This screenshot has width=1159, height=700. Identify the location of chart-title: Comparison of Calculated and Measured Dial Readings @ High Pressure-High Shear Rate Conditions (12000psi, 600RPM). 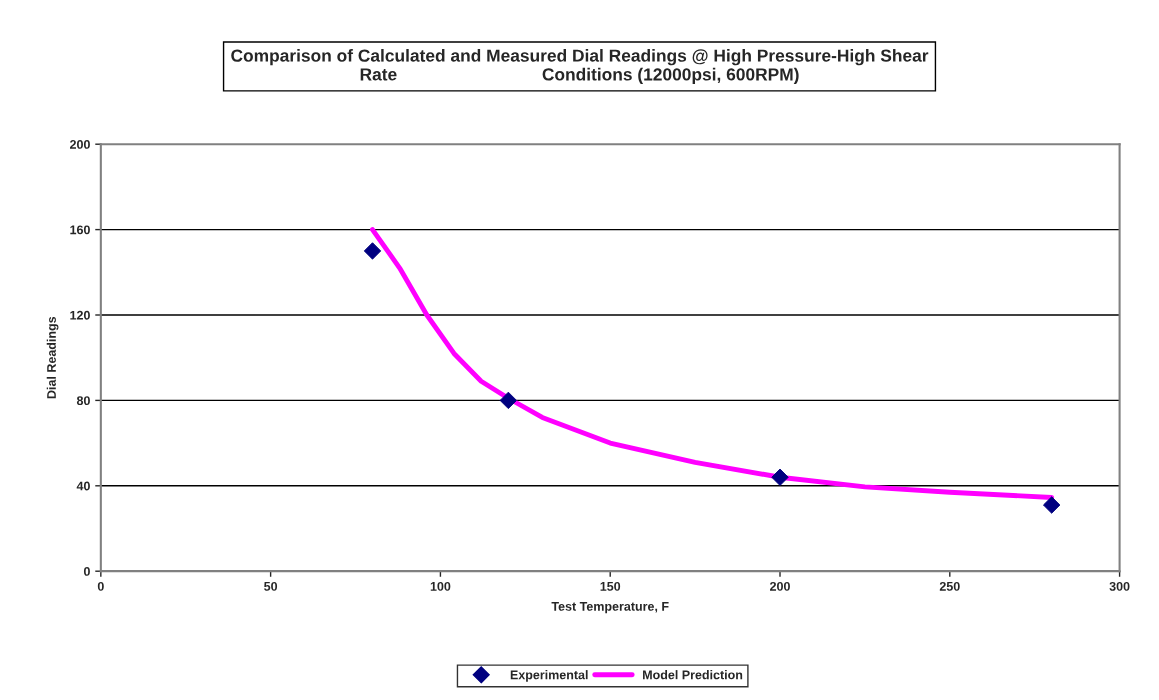
(580, 66).